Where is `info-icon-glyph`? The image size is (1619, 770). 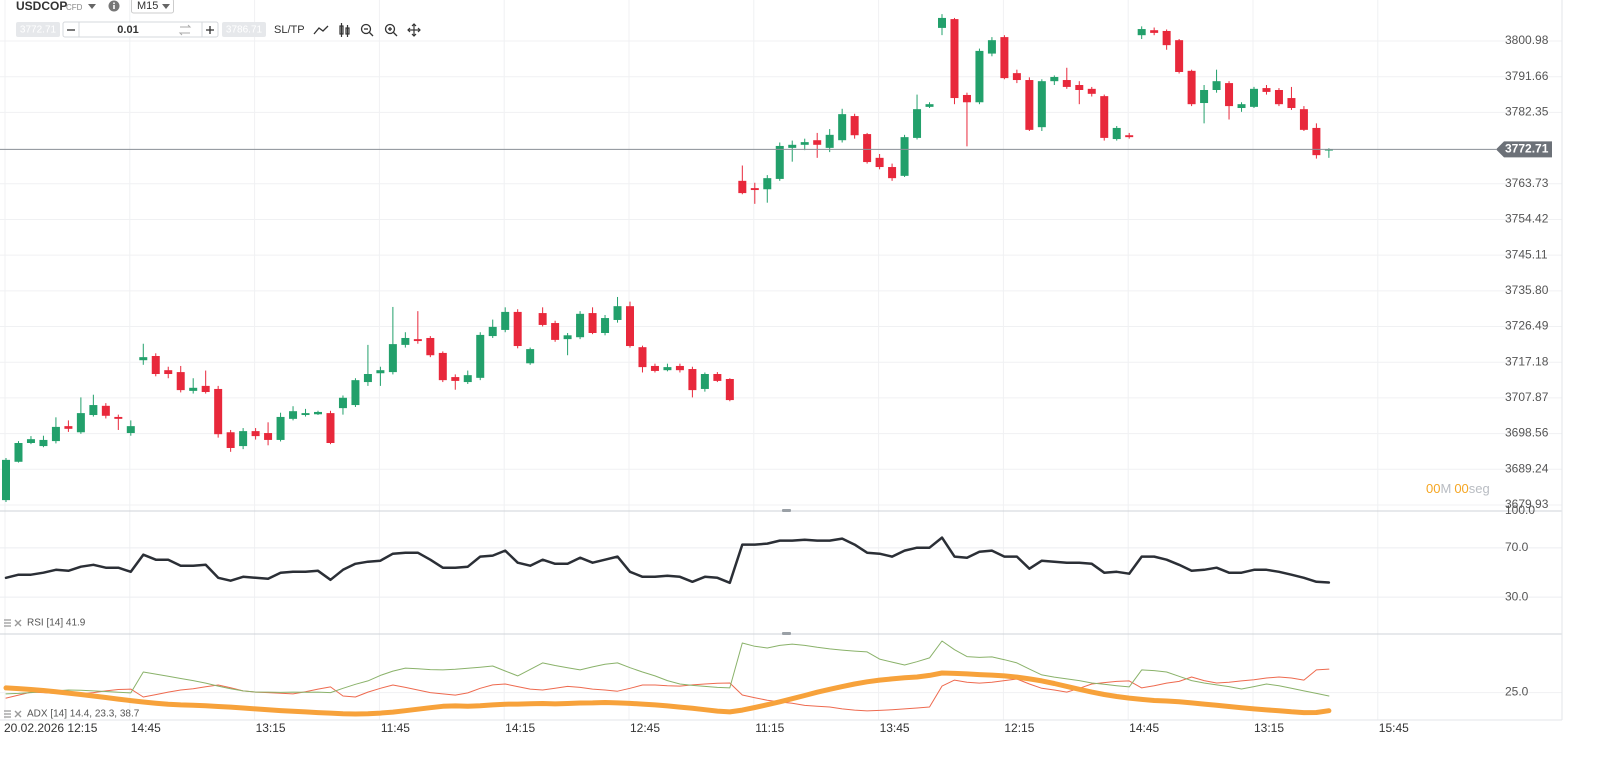 info-icon-glyph is located at coordinates (114, 7).